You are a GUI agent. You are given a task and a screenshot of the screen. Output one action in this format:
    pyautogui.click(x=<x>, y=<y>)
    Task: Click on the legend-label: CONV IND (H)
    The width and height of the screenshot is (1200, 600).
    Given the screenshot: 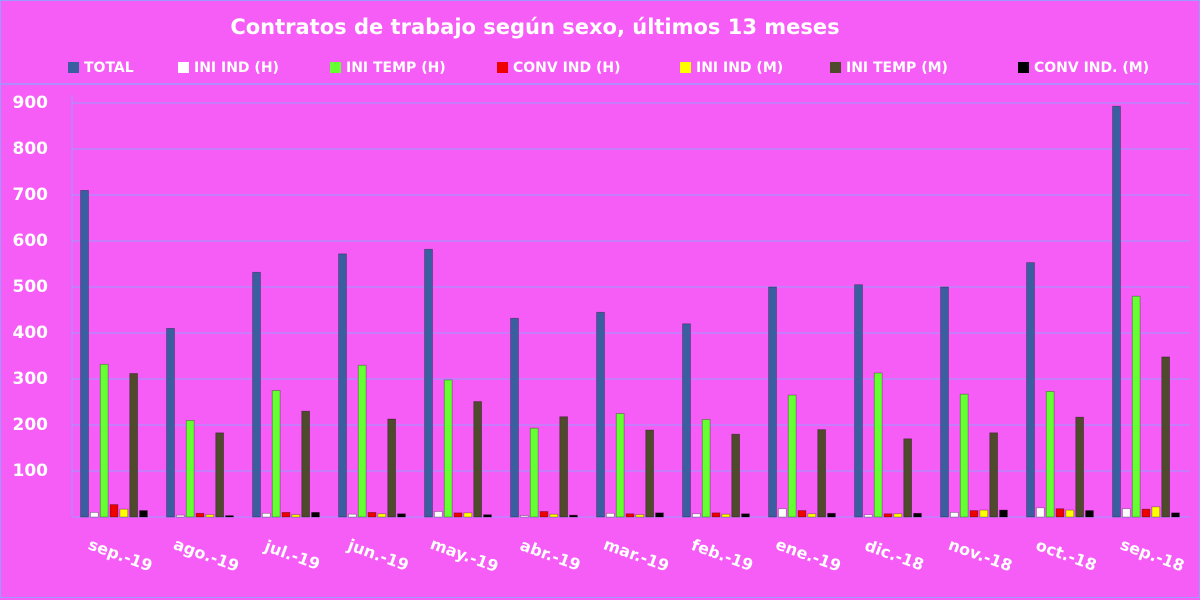 What is the action you would take?
    pyautogui.click(x=567, y=68)
    